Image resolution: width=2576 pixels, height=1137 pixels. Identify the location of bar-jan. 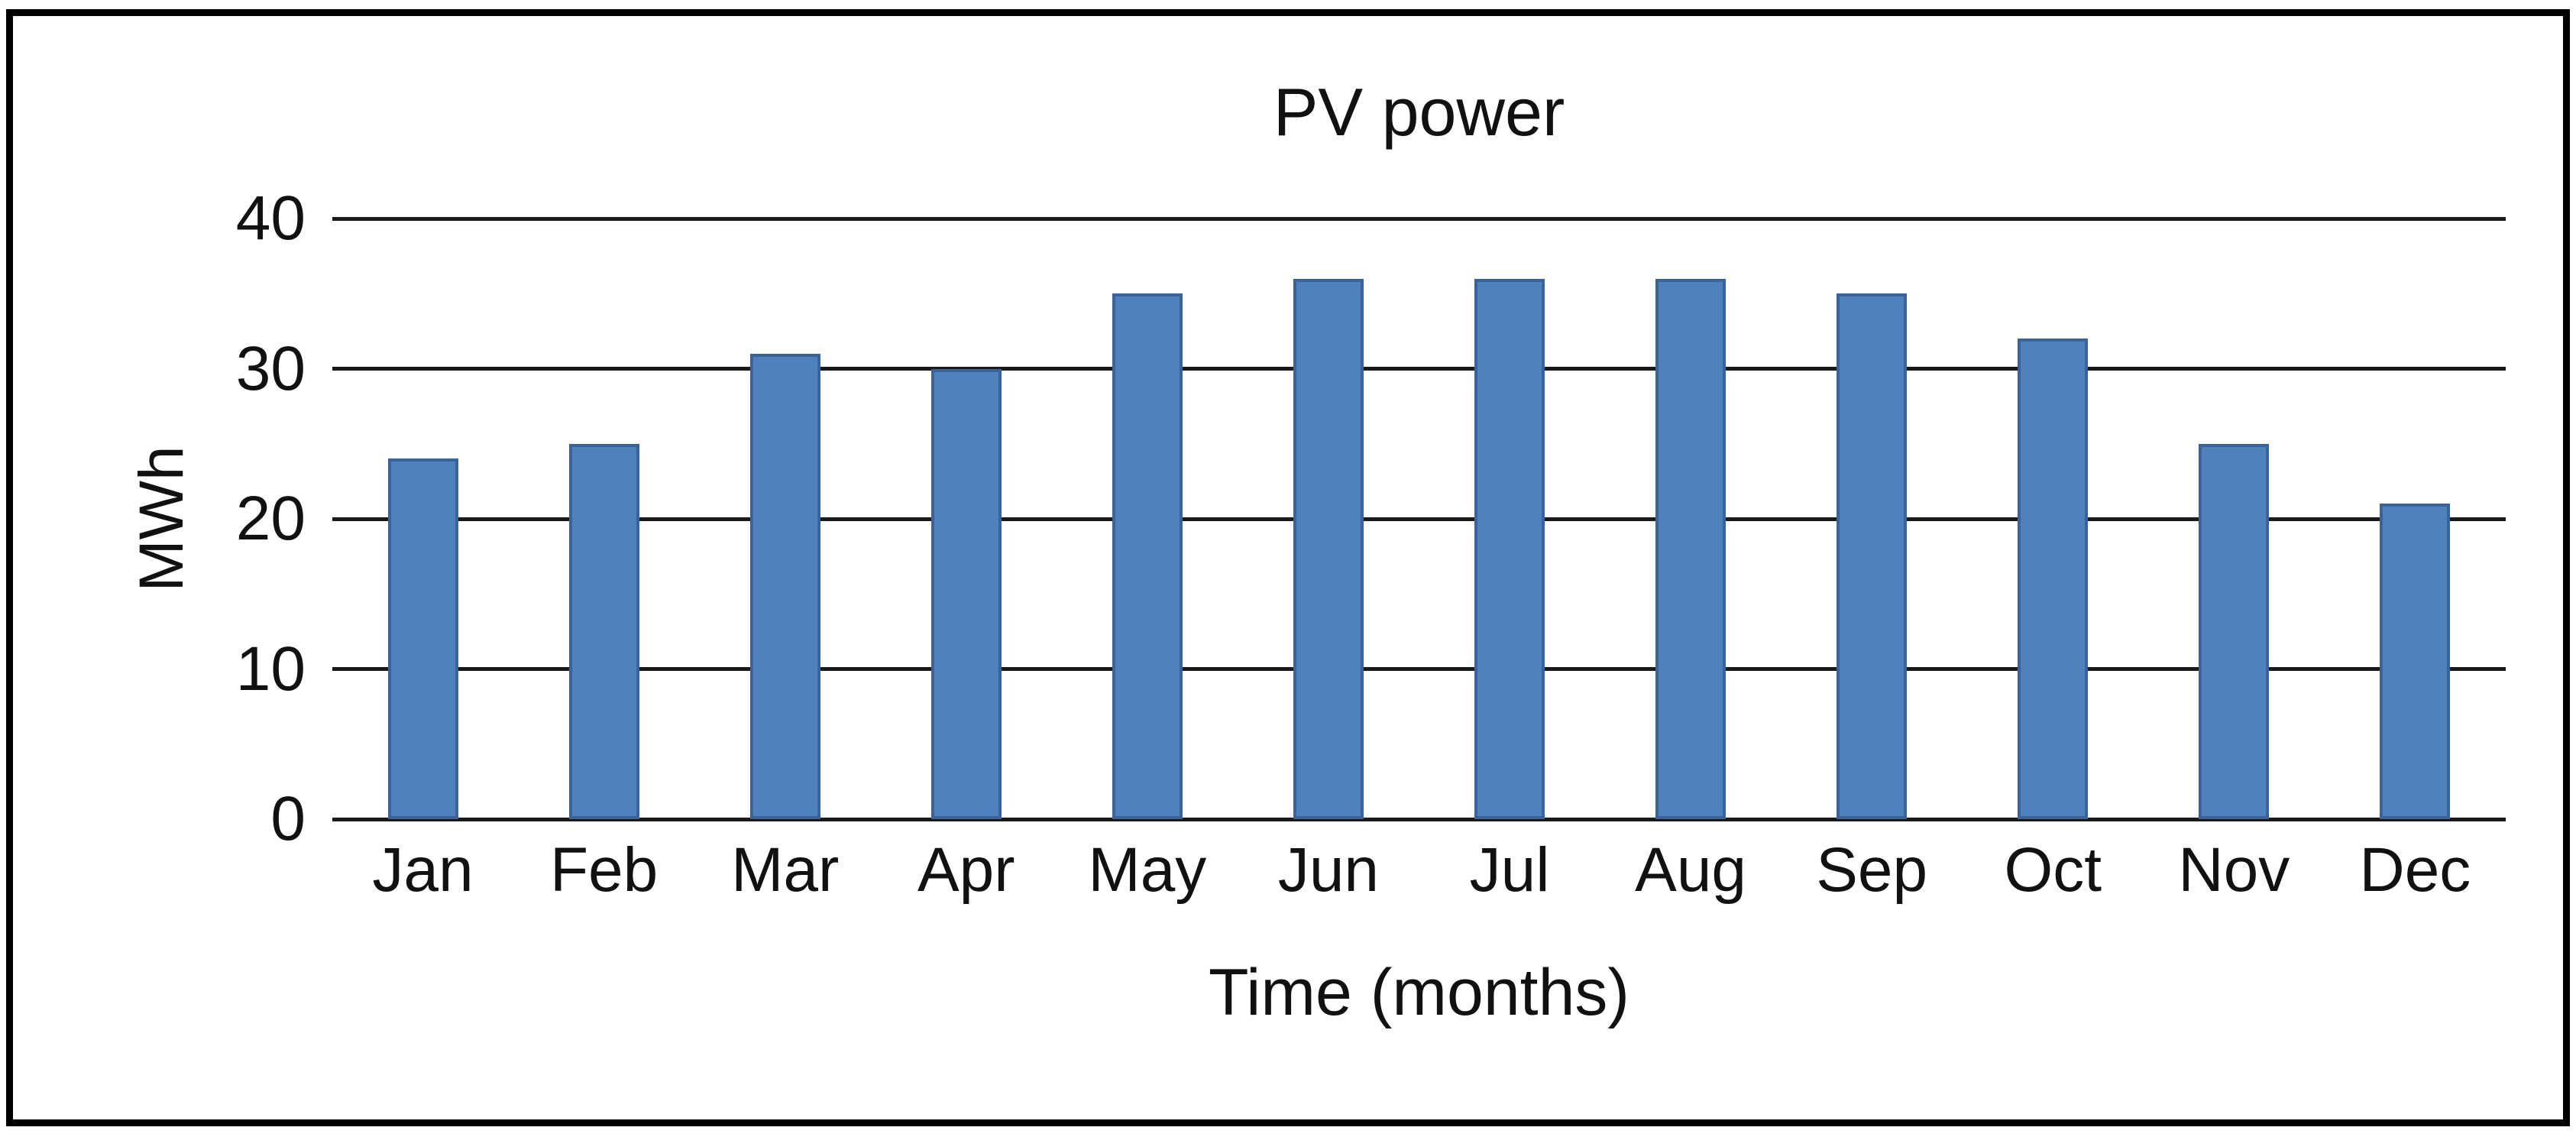
(422, 639).